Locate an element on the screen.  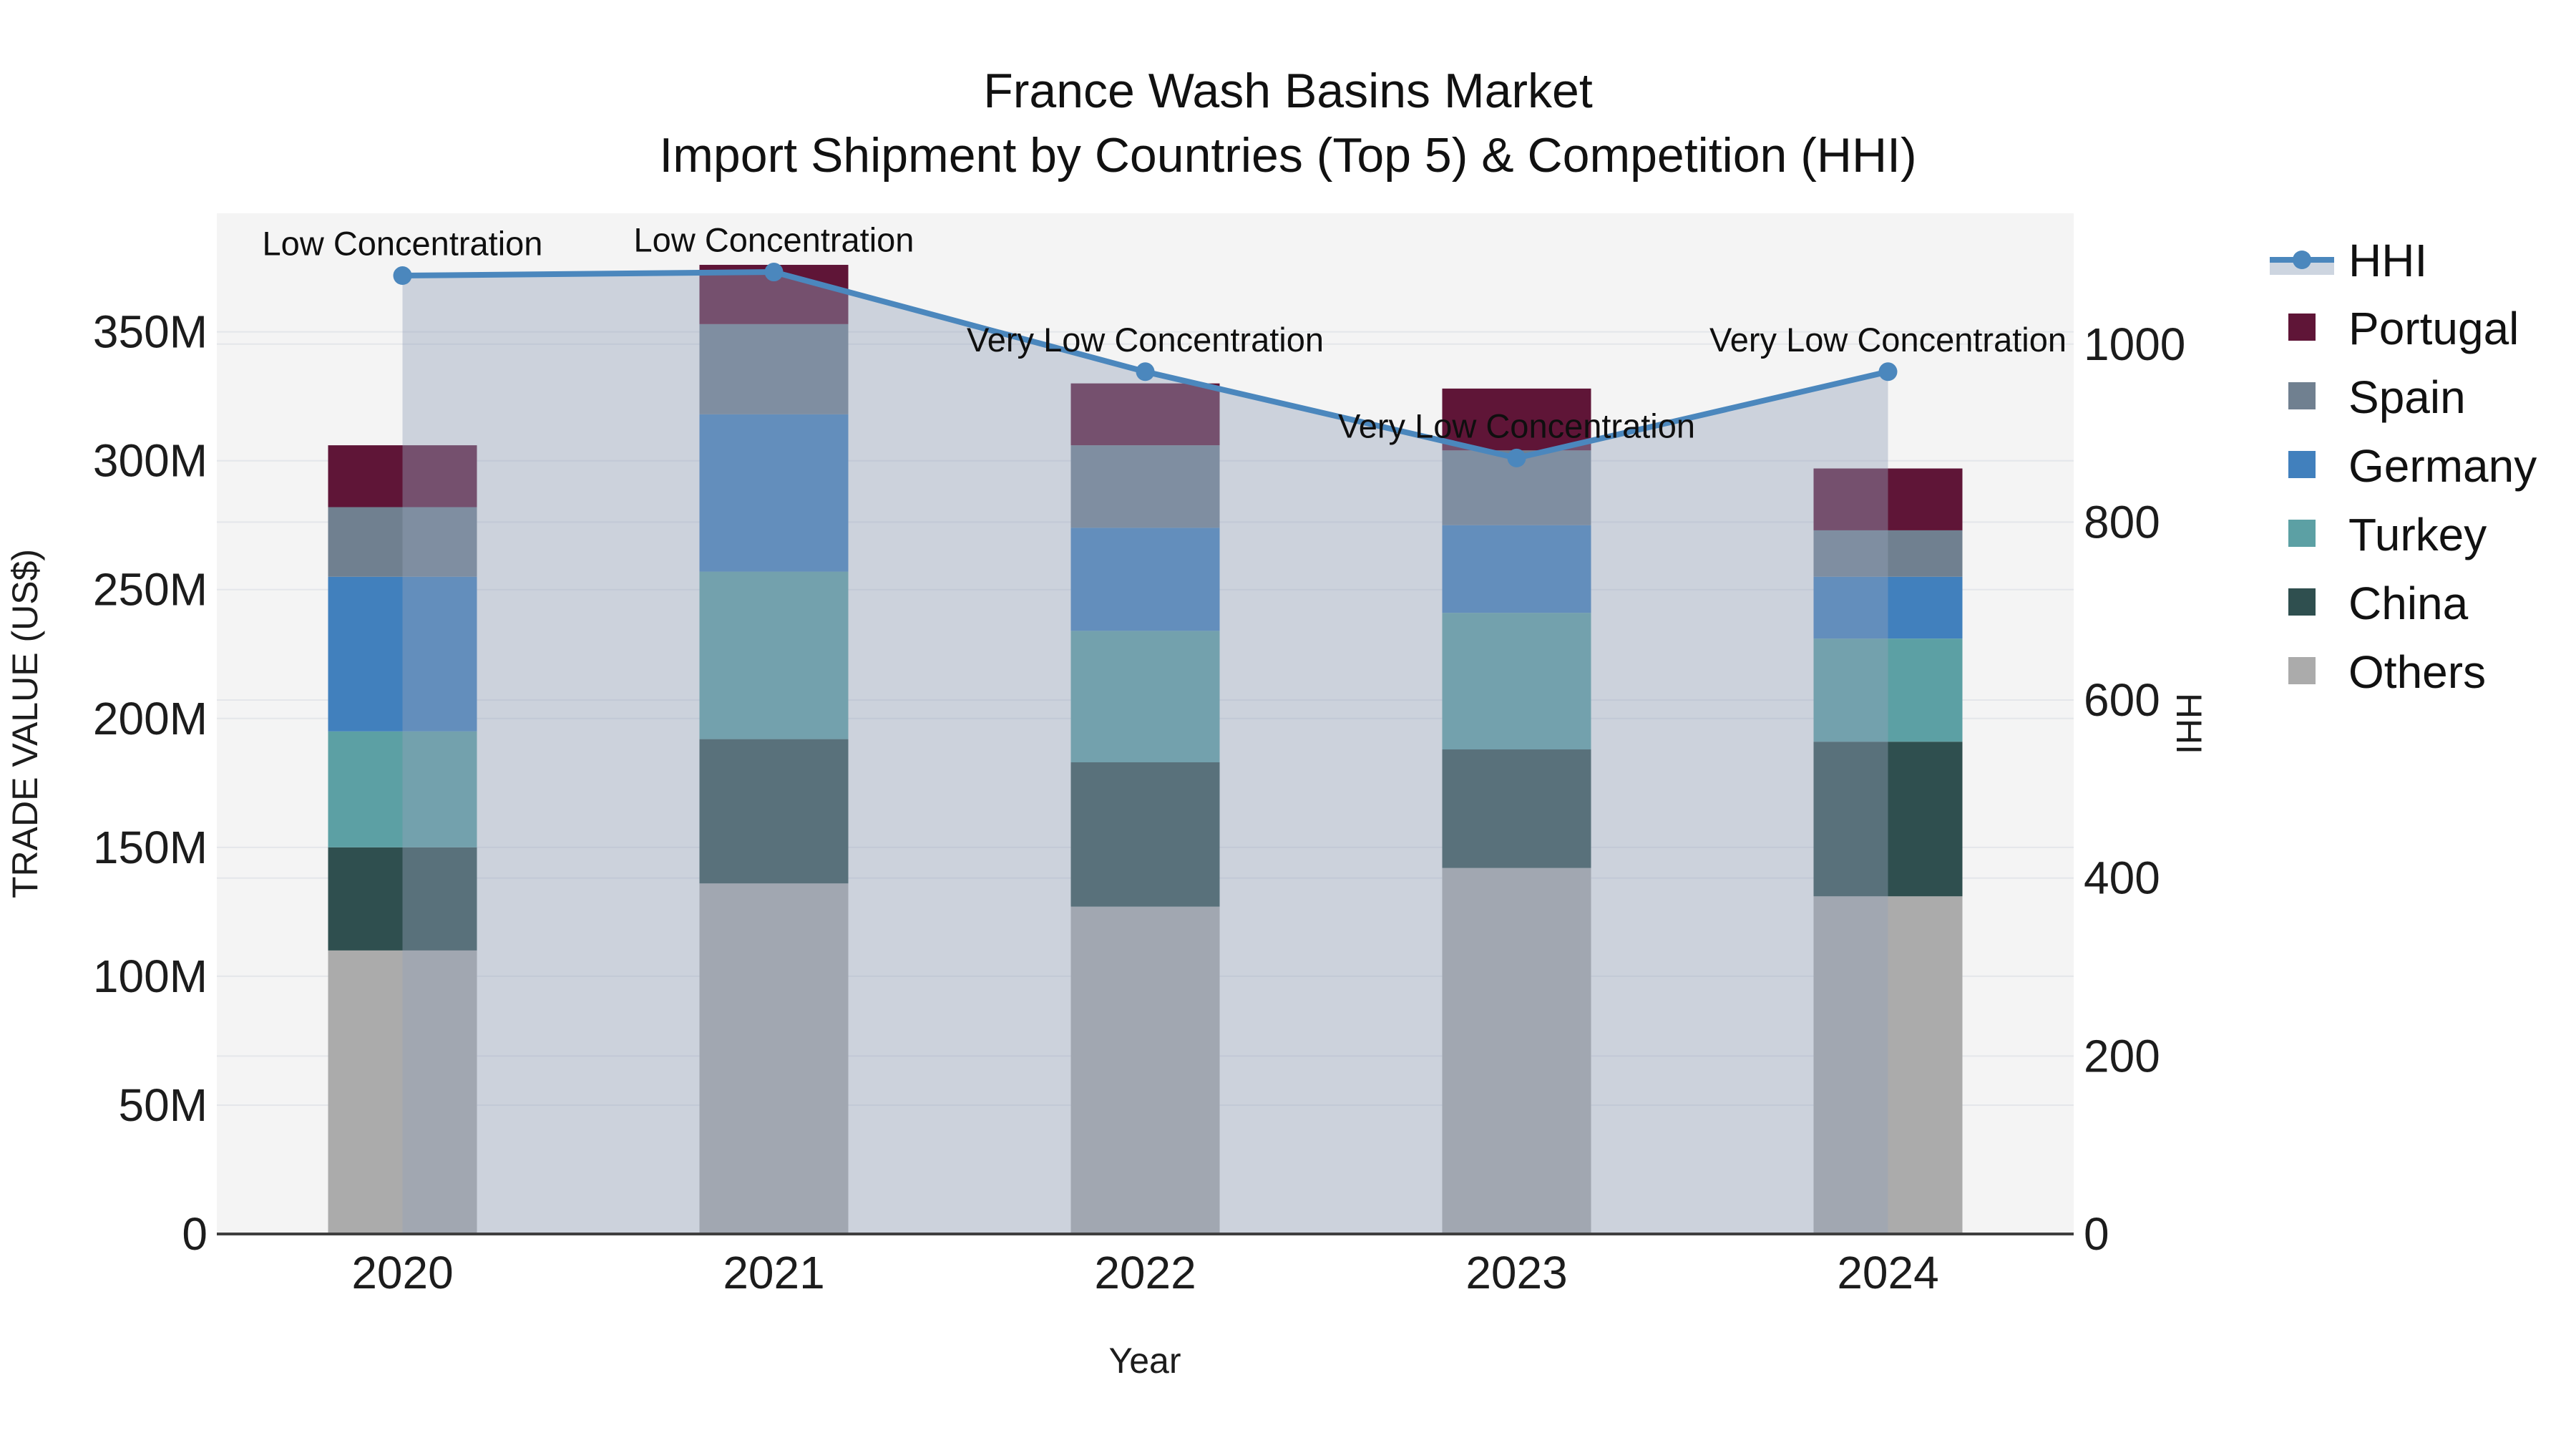
legend-item-china: China is located at coordinates (2378, 603).